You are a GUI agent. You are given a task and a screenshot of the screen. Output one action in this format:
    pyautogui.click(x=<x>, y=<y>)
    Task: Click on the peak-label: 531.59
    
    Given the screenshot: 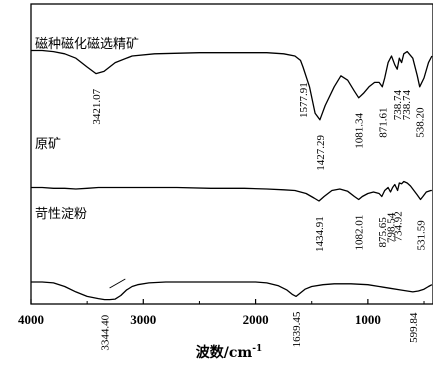 What is the action you would take?
    pyautogui.click(x=422, y=235)
    